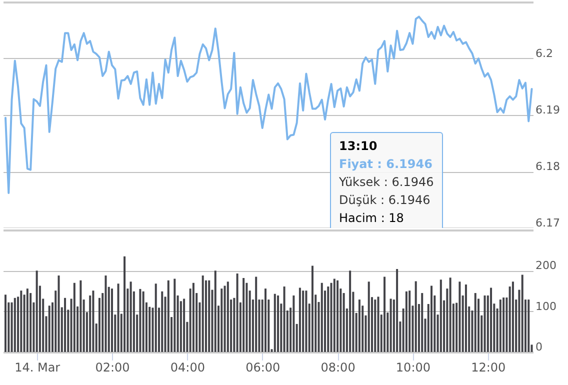  I want to click on x-tick-label: 02:00, so click(112, 367).